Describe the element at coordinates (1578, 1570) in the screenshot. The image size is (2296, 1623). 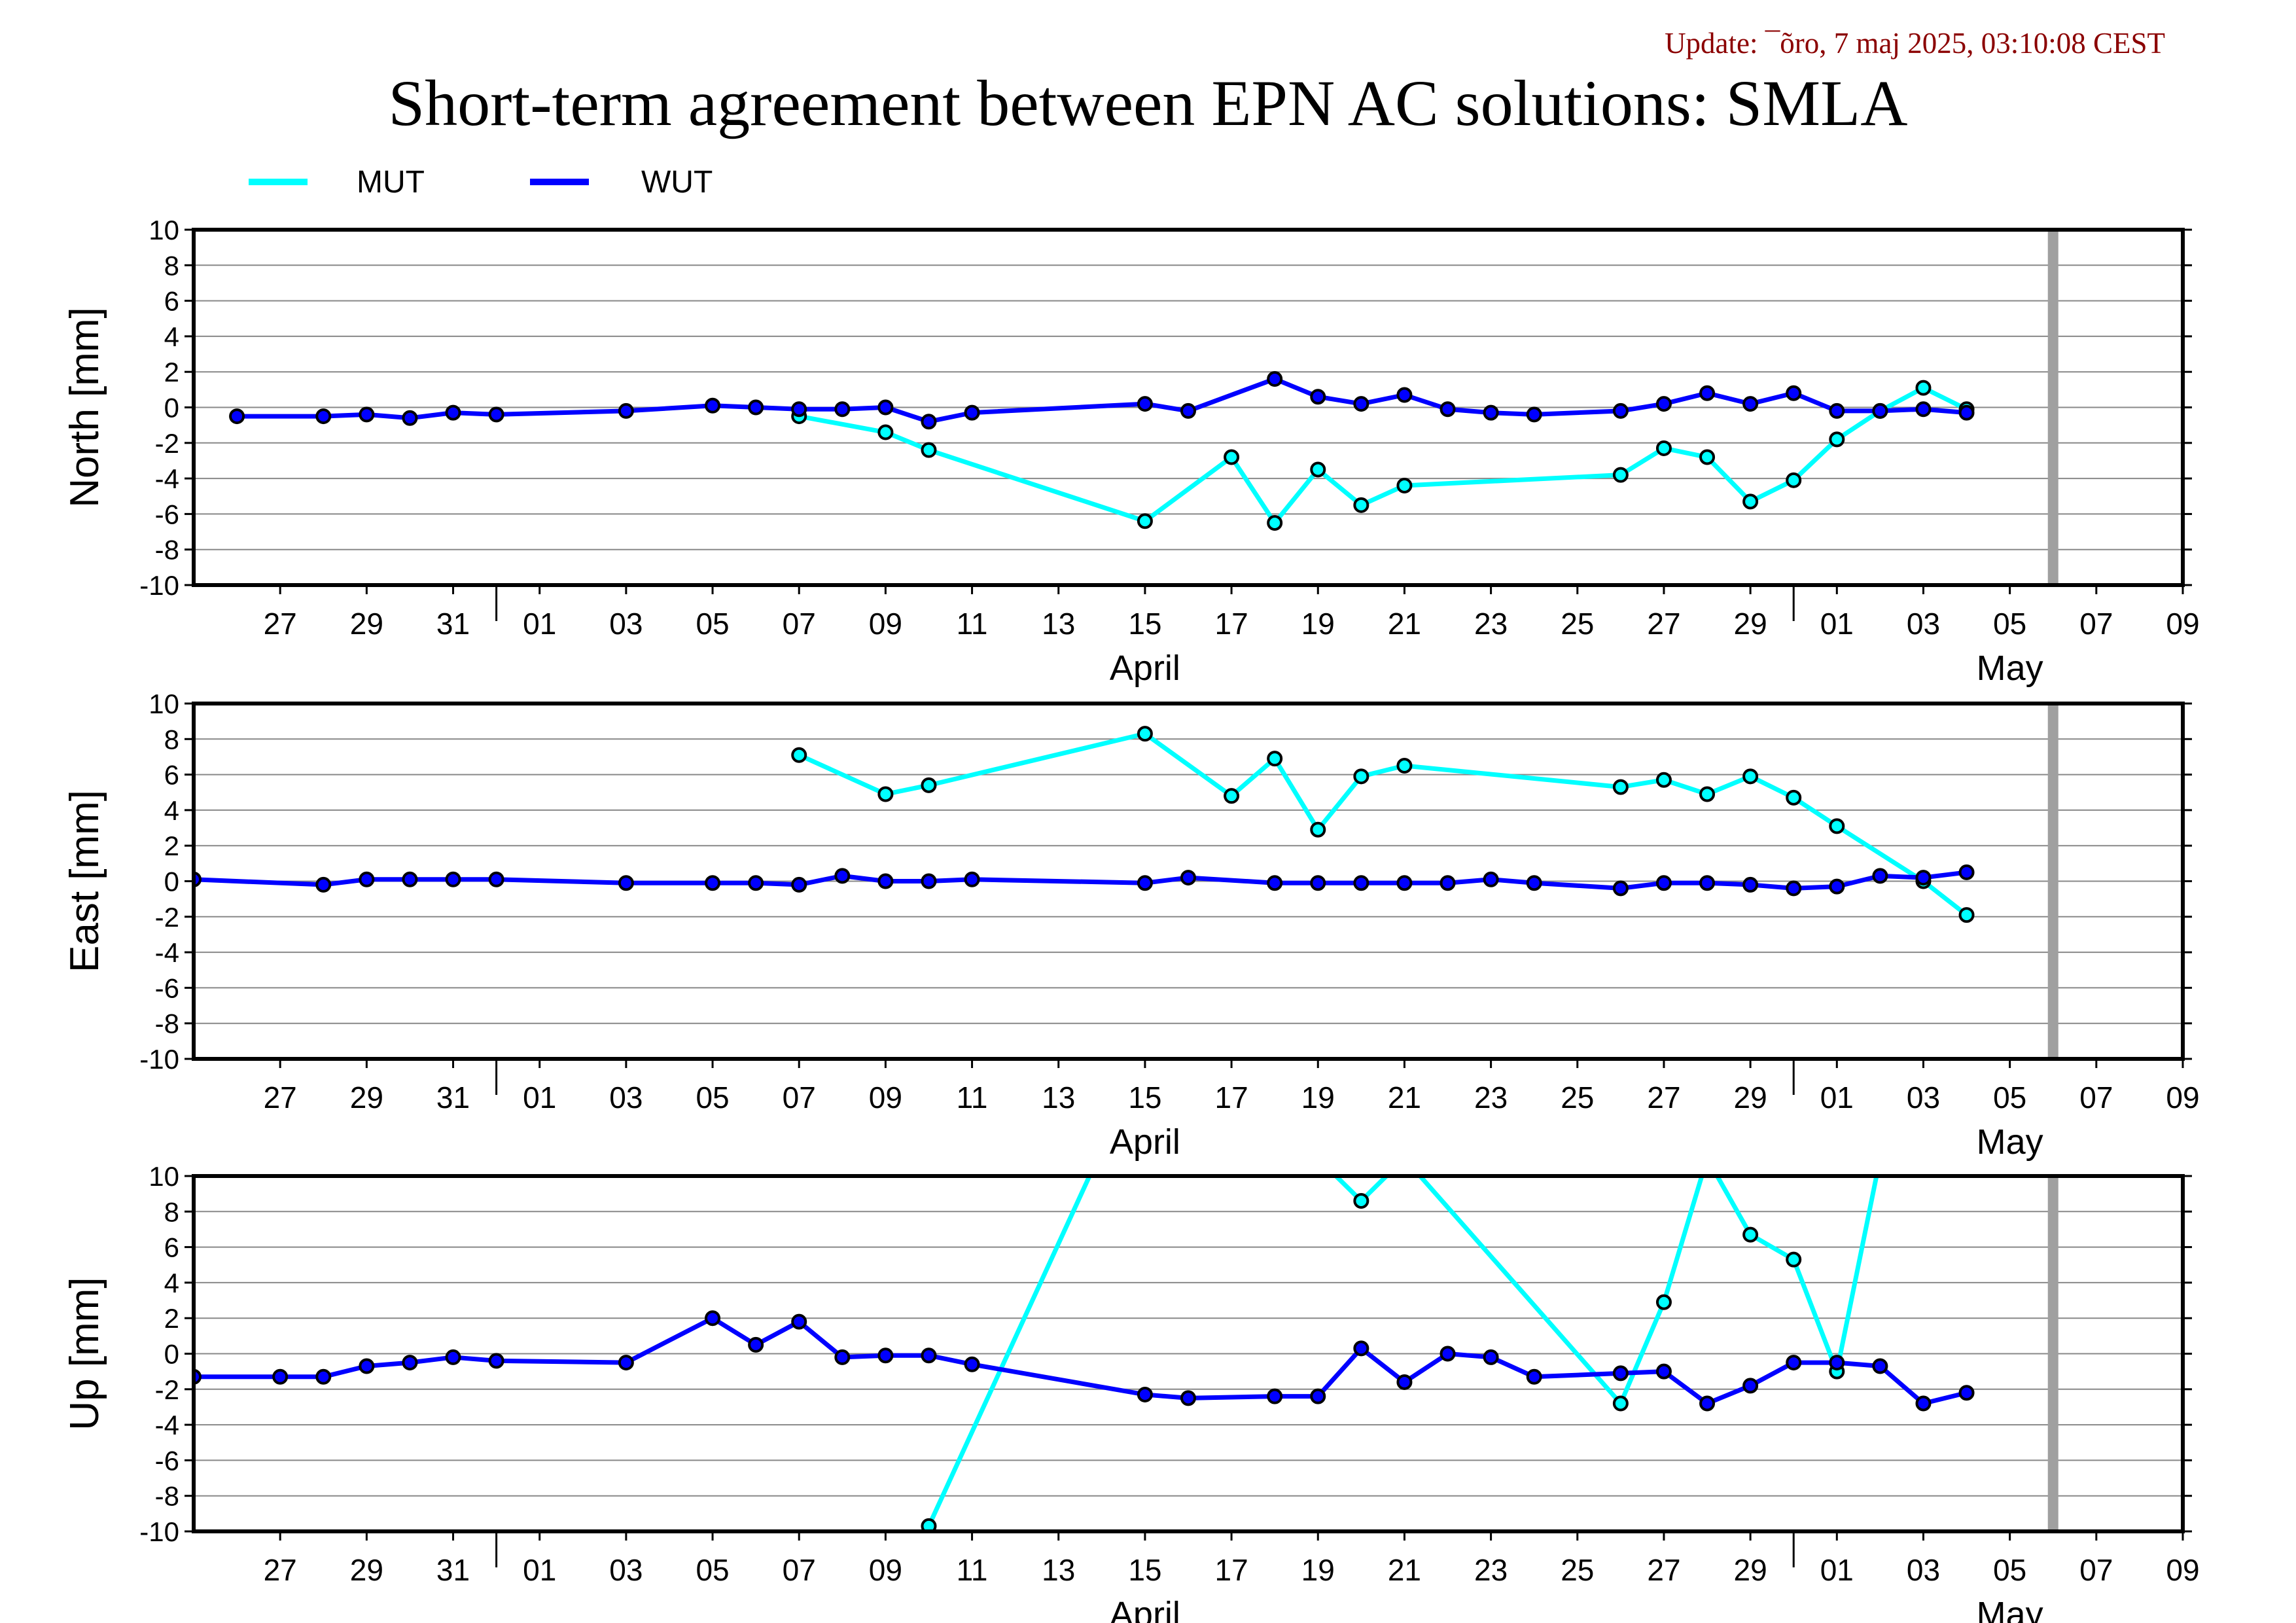
I see `x-tick-label: 25` at that location.